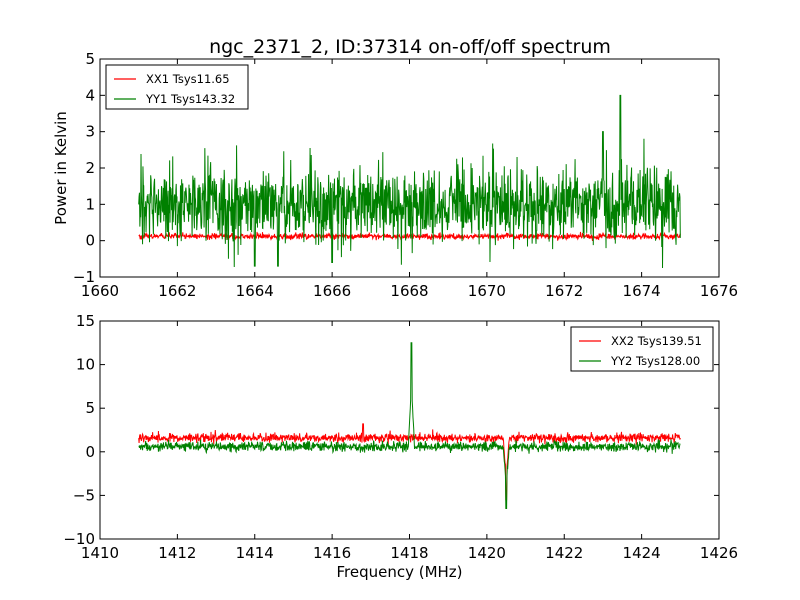  Describe the element at coordinates (656, 341) in the screenshot. I see `legend-label: XX2 Tsys139.51` at that location.